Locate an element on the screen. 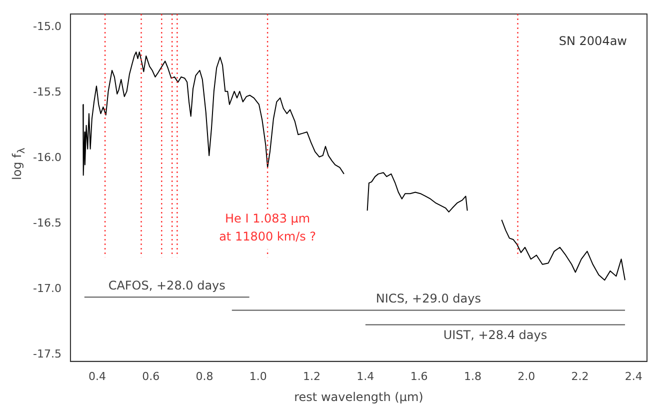 The height and width of the screenshot is (413, 661). annotation: He I 1.083 μm at 11800 km/s ? is located at coordinates (267, 227).